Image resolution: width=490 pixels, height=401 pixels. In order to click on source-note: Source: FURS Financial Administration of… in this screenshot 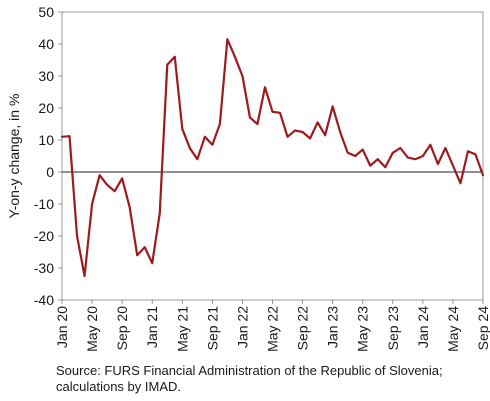, I will do `click(249, 378)`.